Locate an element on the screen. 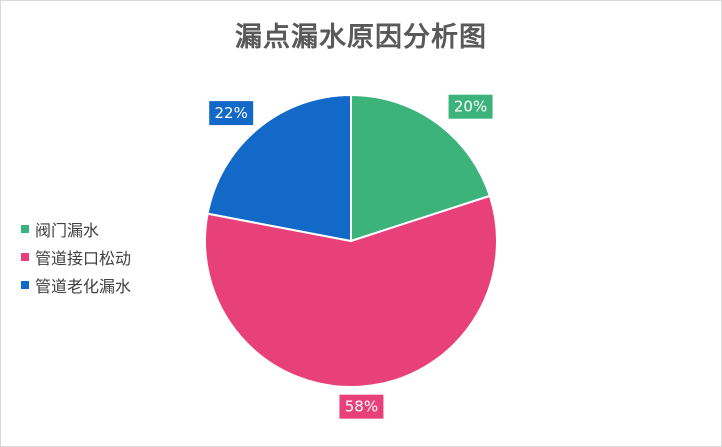  chart-legend: 阀门漏水管道接口松动 管道老化漏水 is located at coordinates (76, 257).